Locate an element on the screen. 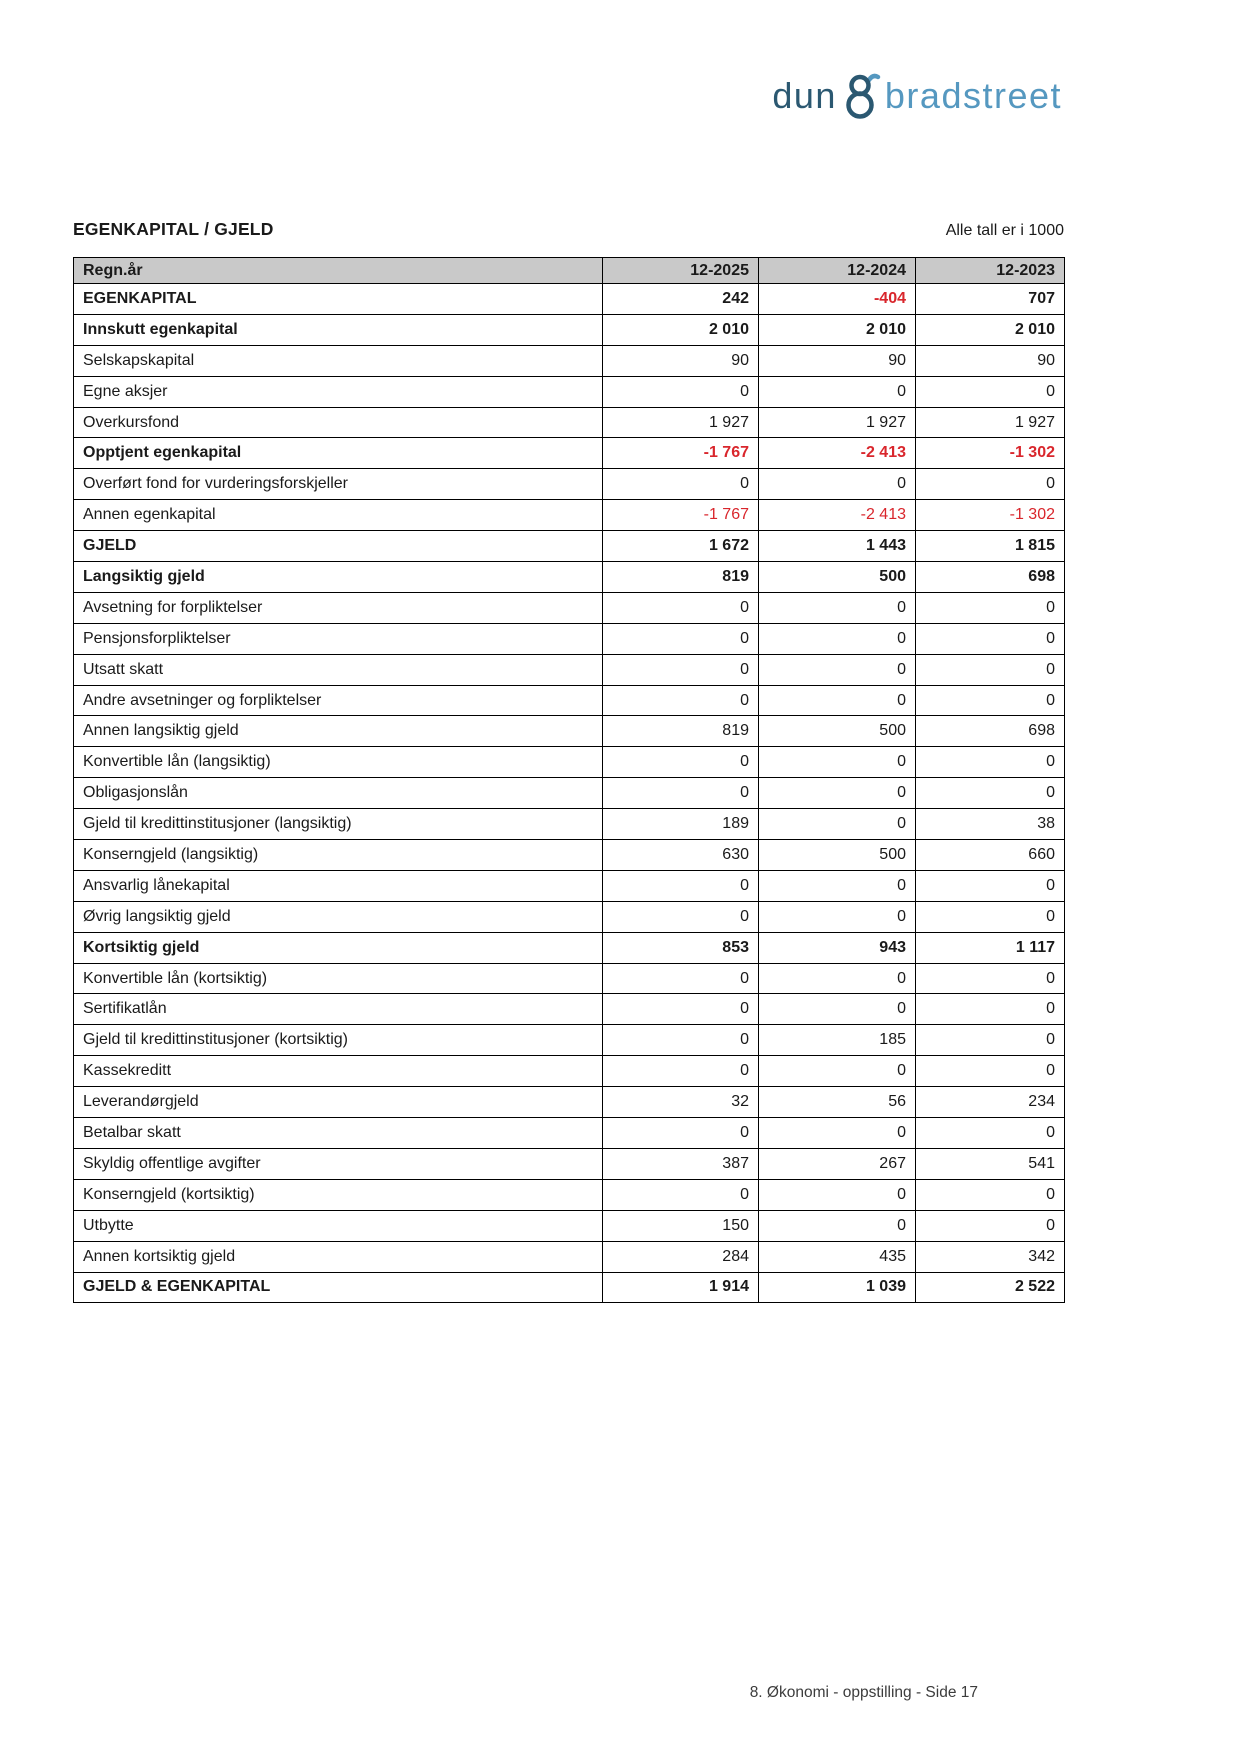 This screenshot has height=1754, width=1241. table-row: Pensjonsforpliktelser 0 0 0 is located at coordinates (569, 638).